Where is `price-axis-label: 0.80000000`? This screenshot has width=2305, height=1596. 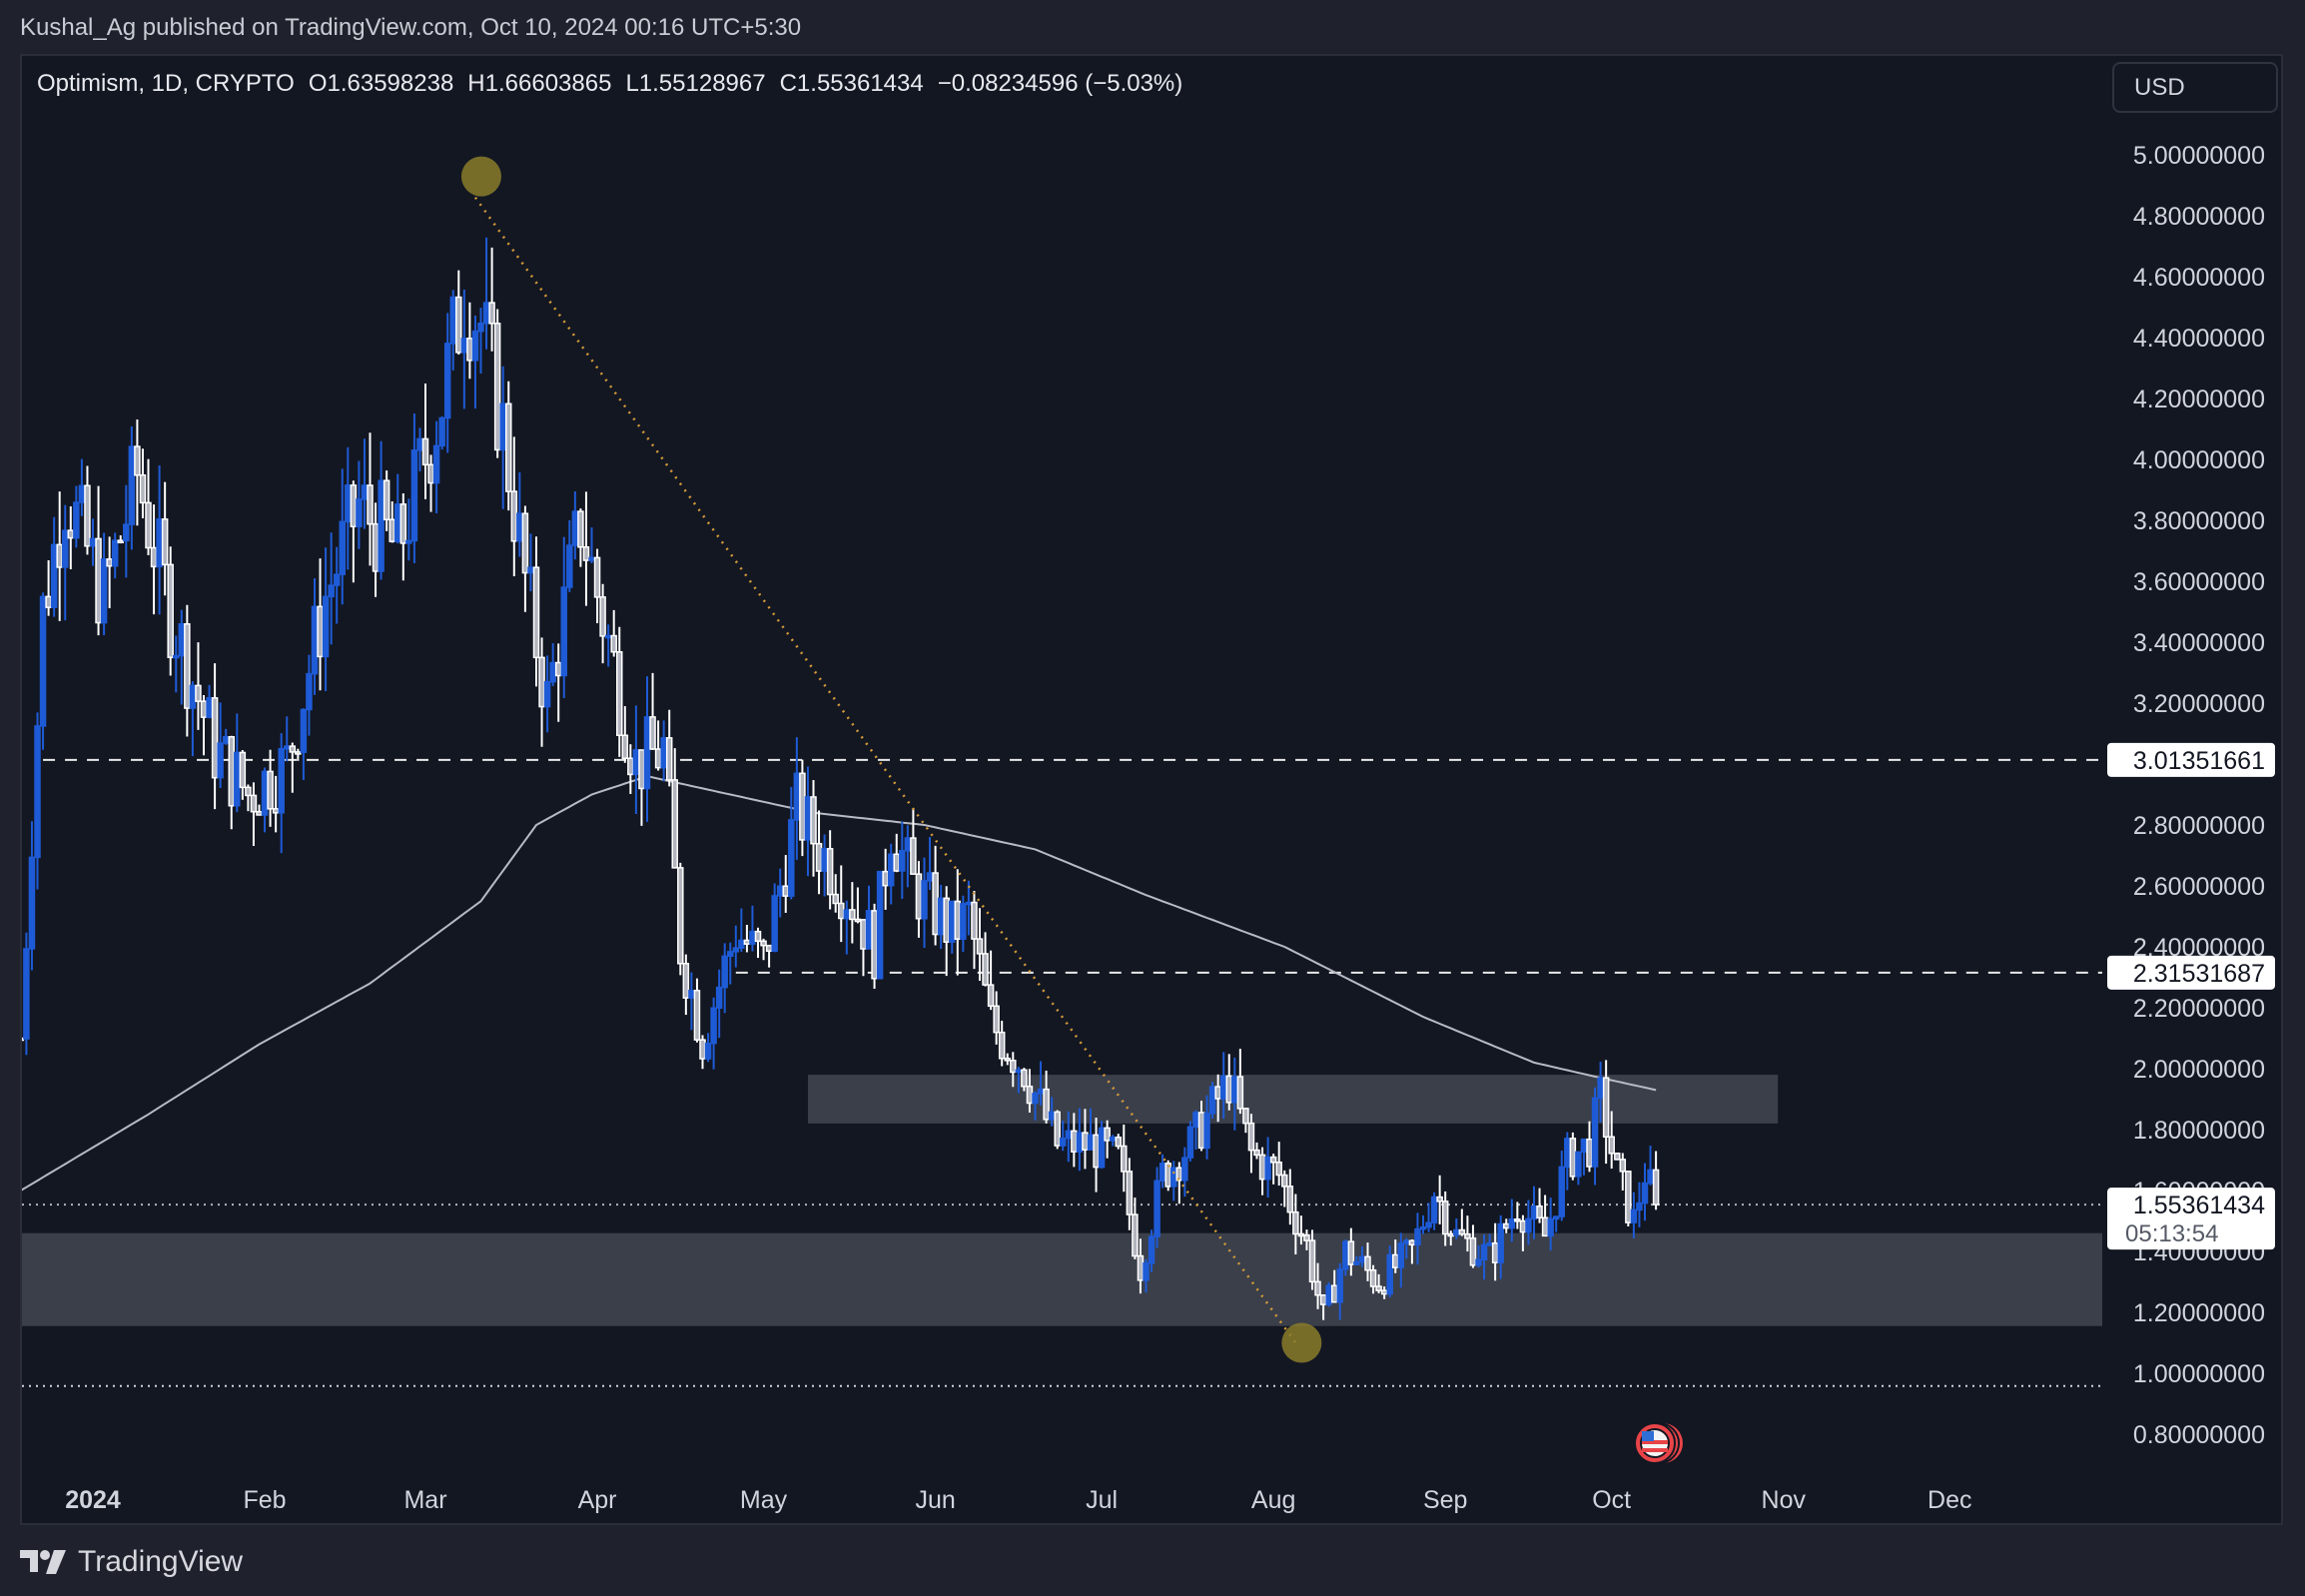
price-axis-label: 0.80000000 is located at coordinates (2199, 1435).